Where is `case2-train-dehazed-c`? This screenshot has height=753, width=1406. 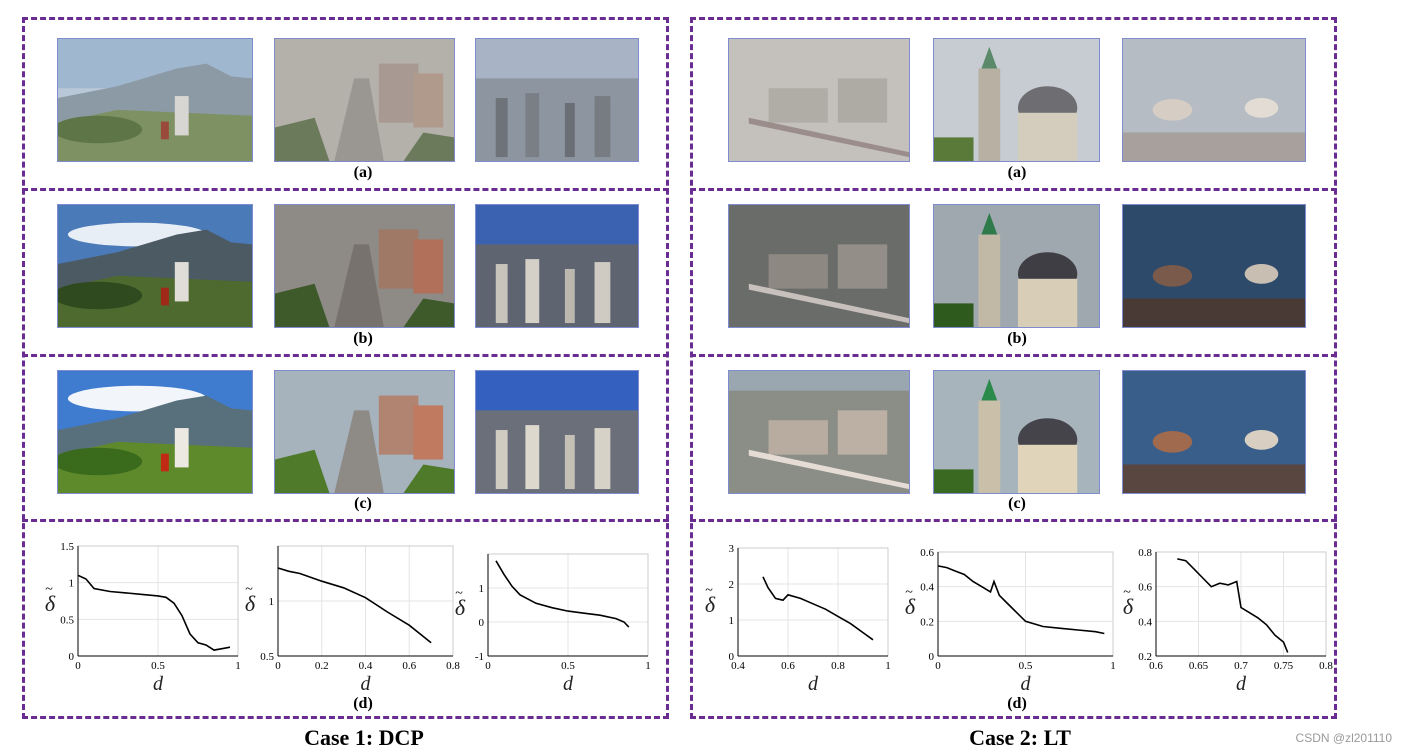 case2-train-dehazed-c is located at coordinates (819, 432).